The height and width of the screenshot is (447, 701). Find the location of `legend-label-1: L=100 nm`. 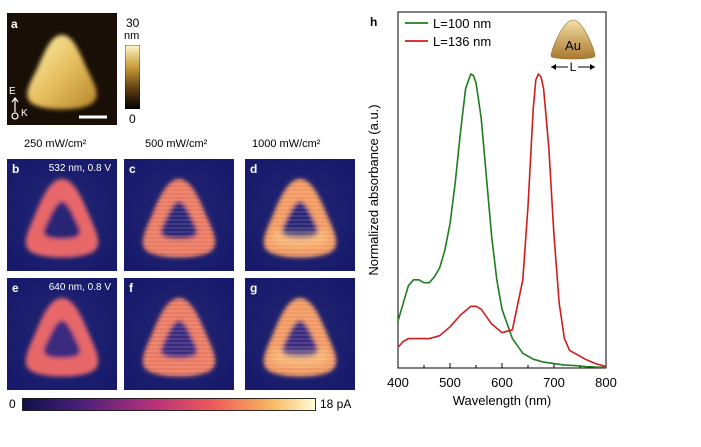

legend-label-1: L=100 nm is located at coordinates (462, 23).